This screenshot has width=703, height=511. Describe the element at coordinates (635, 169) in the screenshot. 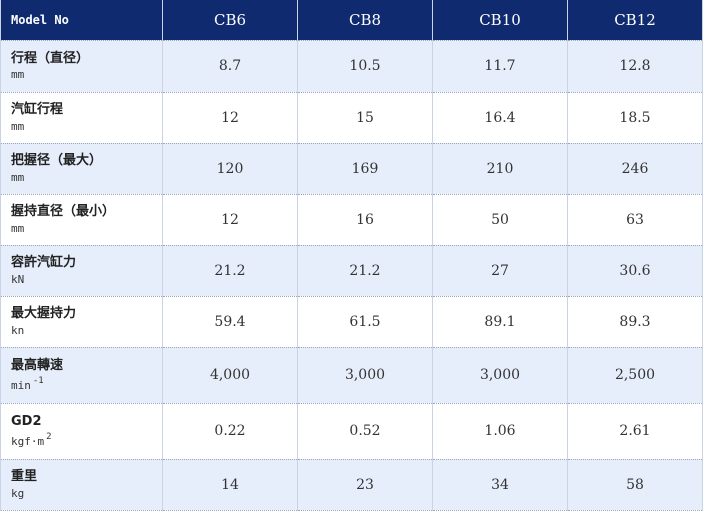

I see `table-cell: 246` at that location.